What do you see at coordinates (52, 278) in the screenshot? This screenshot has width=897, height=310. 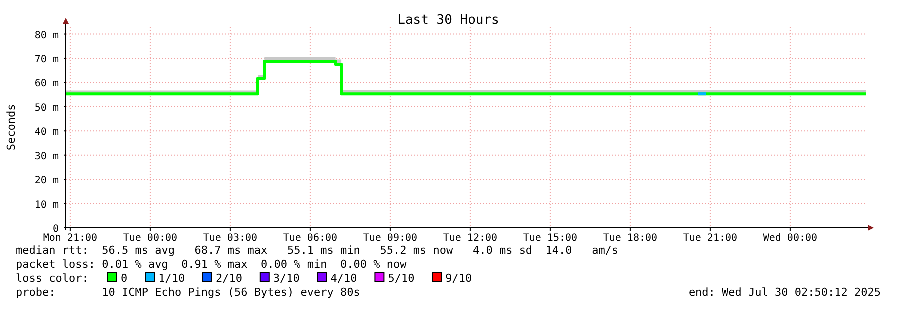 I see `legend-title: loss color:` at bounding box center [52, 278].